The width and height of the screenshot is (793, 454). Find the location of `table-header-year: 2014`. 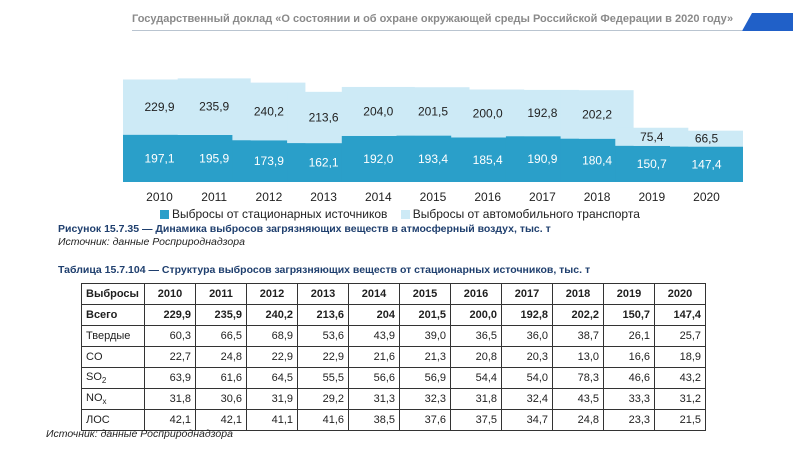

table-header-year: 2014 is located at coordinates (374, 294).